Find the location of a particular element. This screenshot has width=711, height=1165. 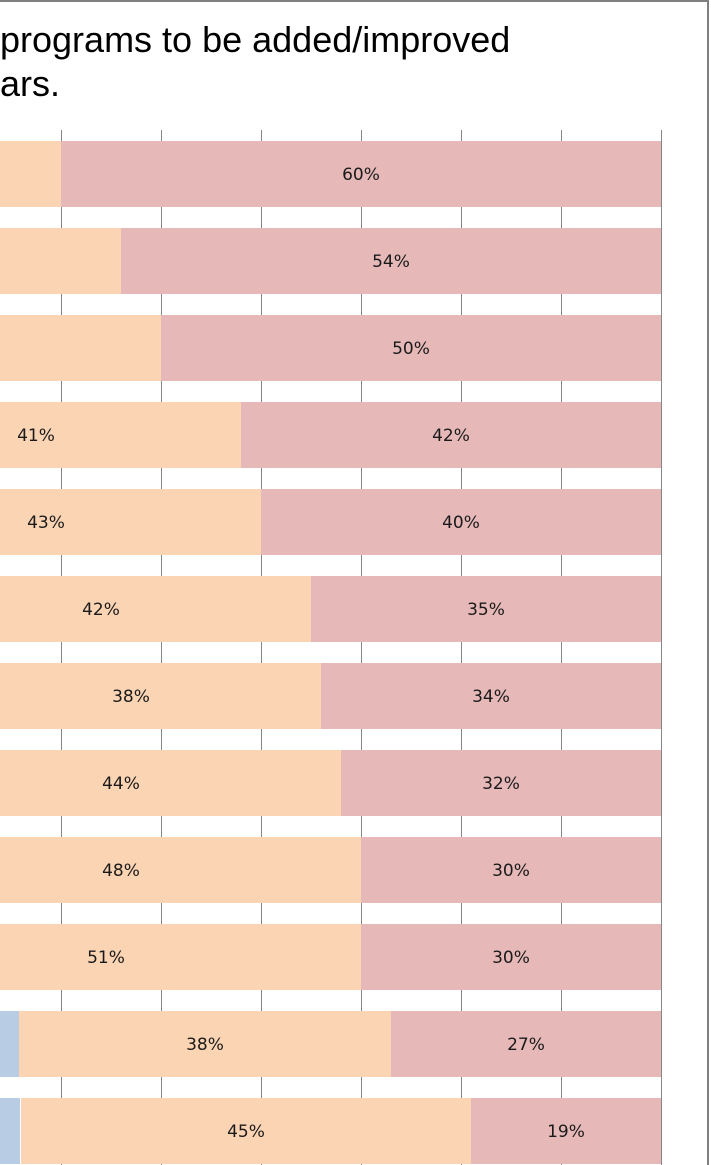

data-label-orange: 42% is located at coordinates (101, 610).